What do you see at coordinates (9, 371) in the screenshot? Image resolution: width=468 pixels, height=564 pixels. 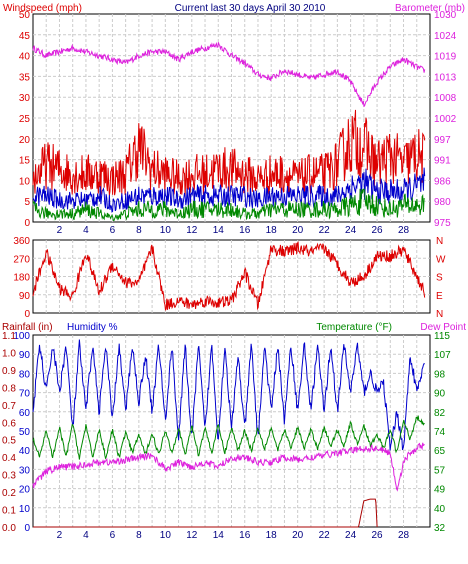 I see `rainfall-tick-label: 0.9` at bounding box center [9, 371].